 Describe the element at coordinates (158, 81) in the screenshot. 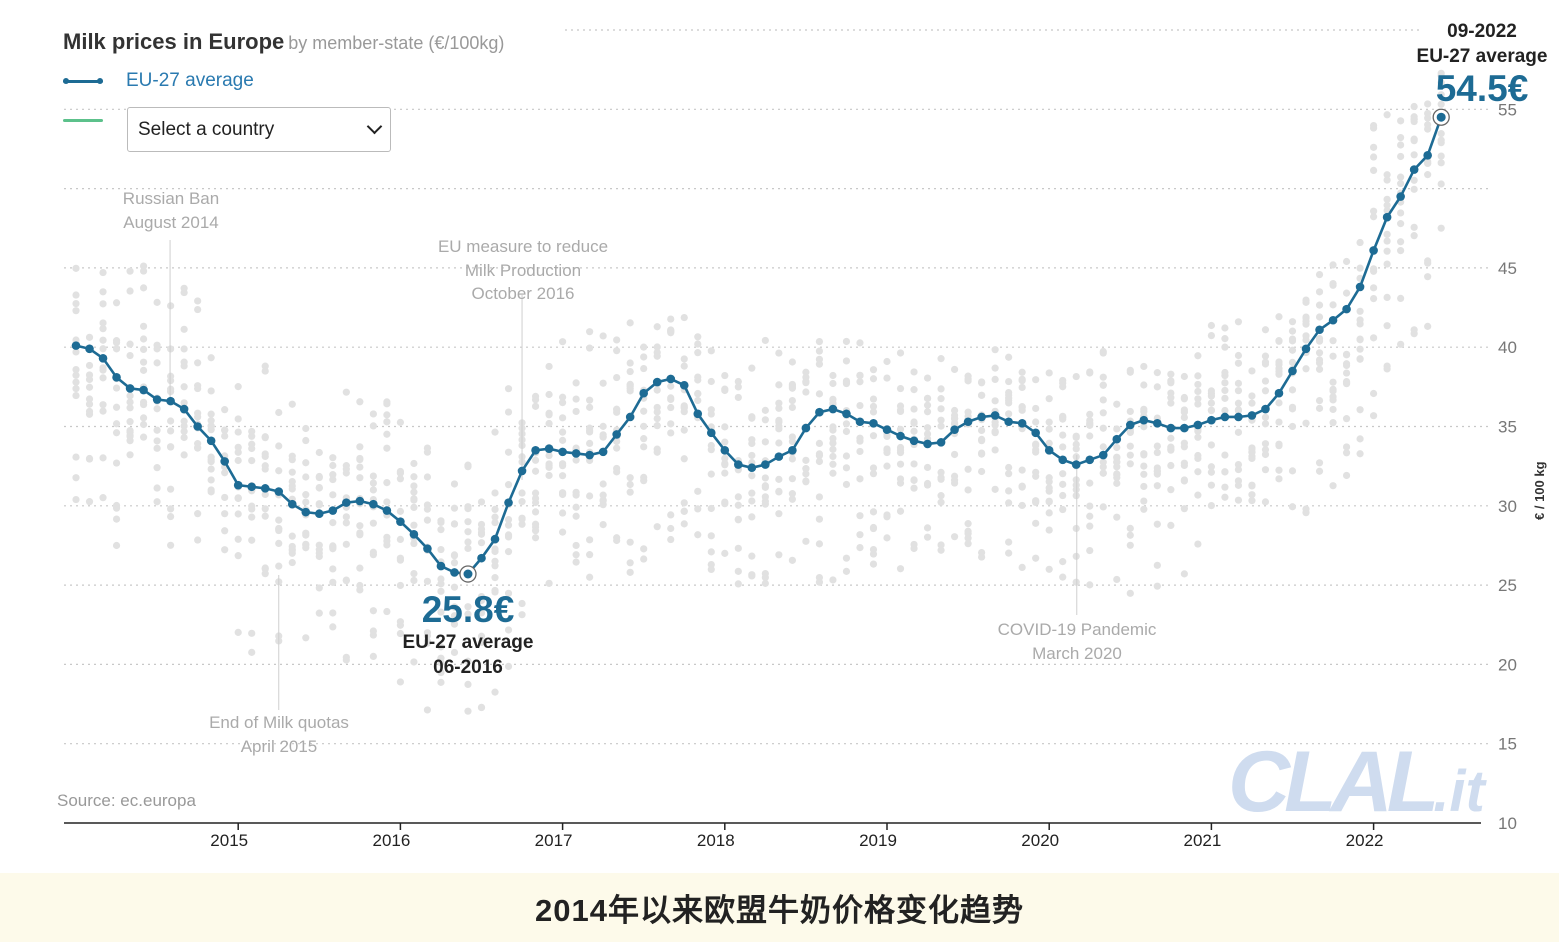

I see `legend-eu-average: EU-27 average` at that location.